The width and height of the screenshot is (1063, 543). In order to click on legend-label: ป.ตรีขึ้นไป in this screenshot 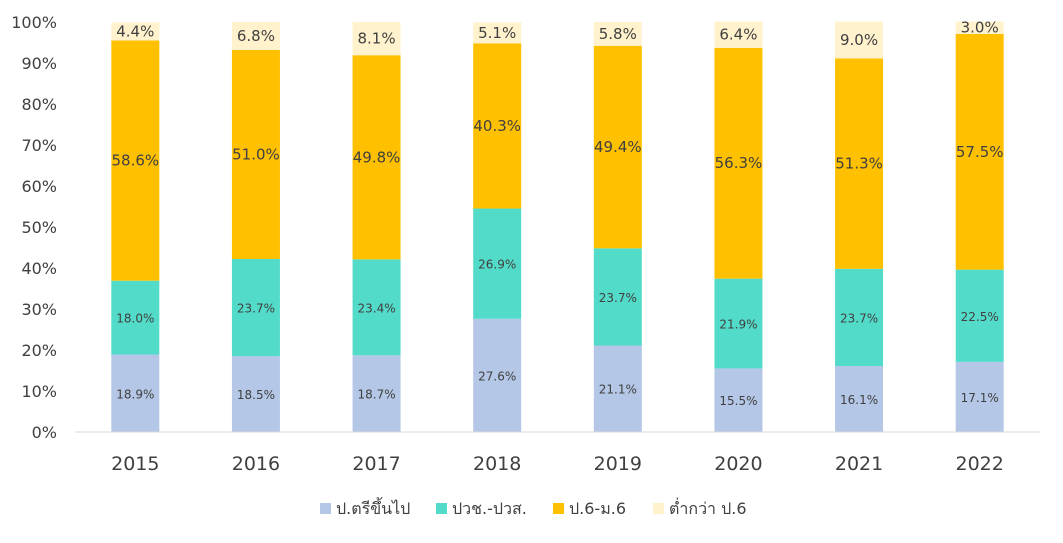, I will do `click(373, 507)`.